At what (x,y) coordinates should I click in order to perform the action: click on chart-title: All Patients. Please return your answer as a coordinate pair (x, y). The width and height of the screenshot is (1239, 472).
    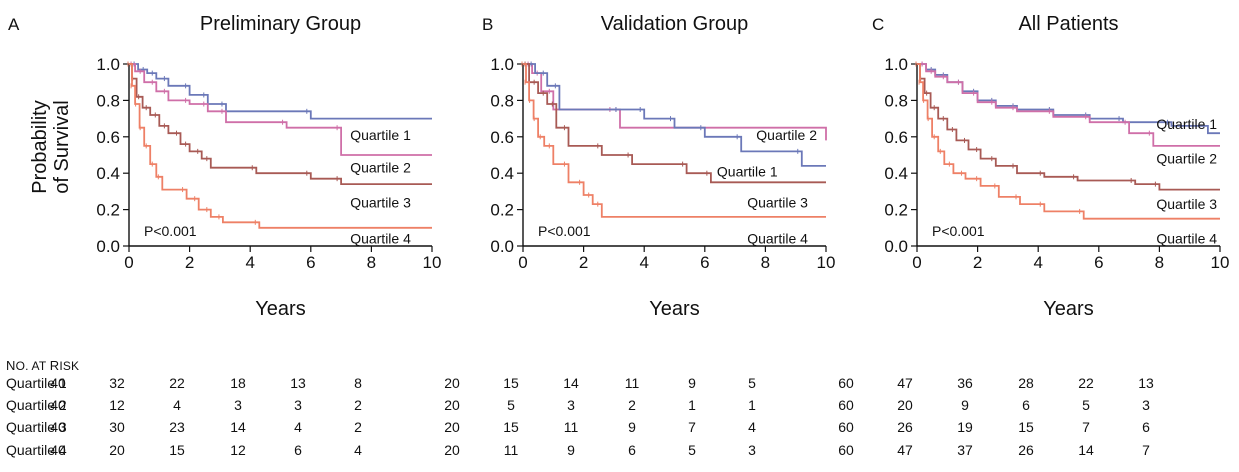
    Looking at the image, I should click on (1068, 24).